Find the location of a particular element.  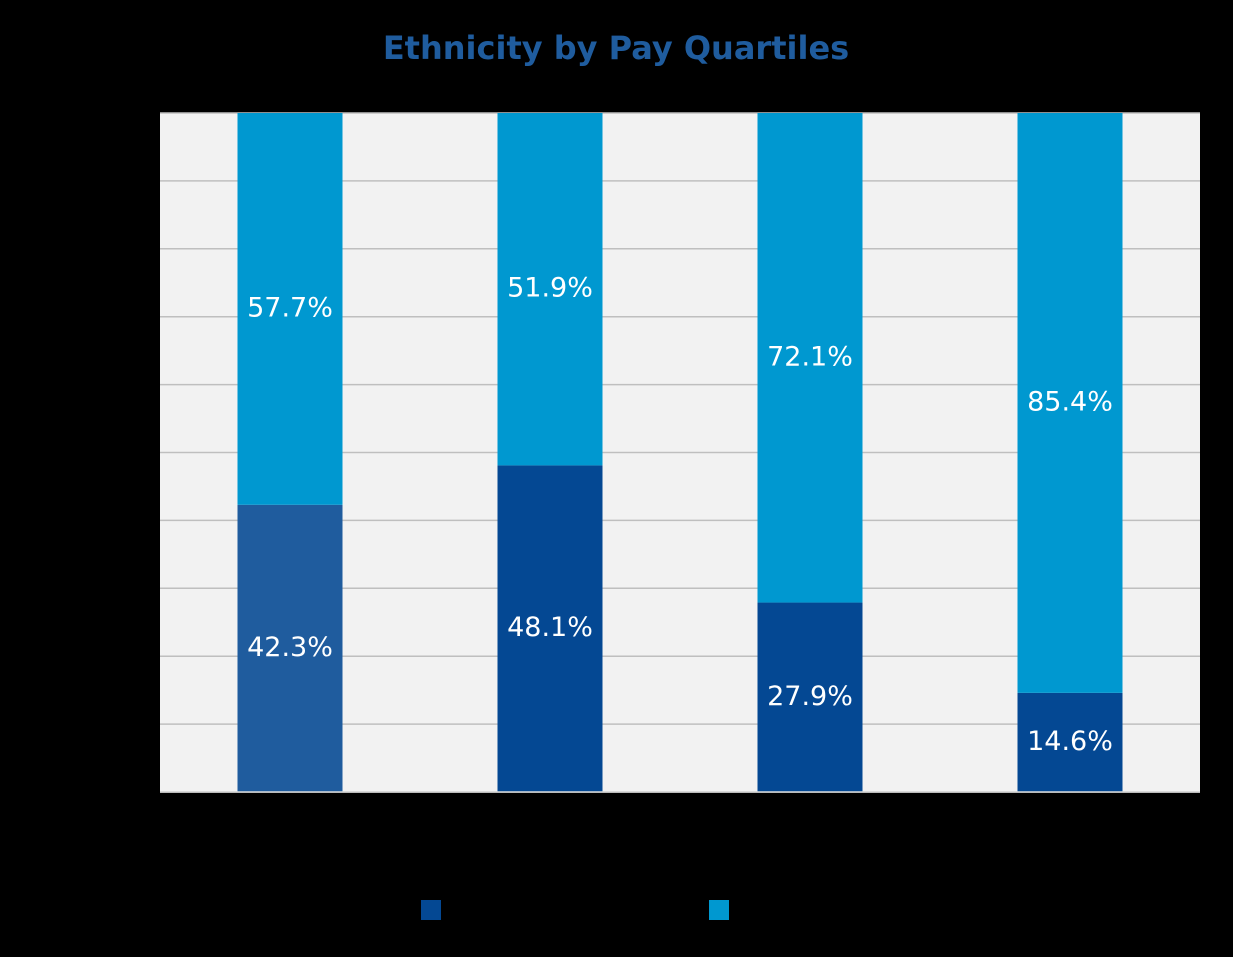

y-tick-label: 60 is located at coordinates (137, 383).